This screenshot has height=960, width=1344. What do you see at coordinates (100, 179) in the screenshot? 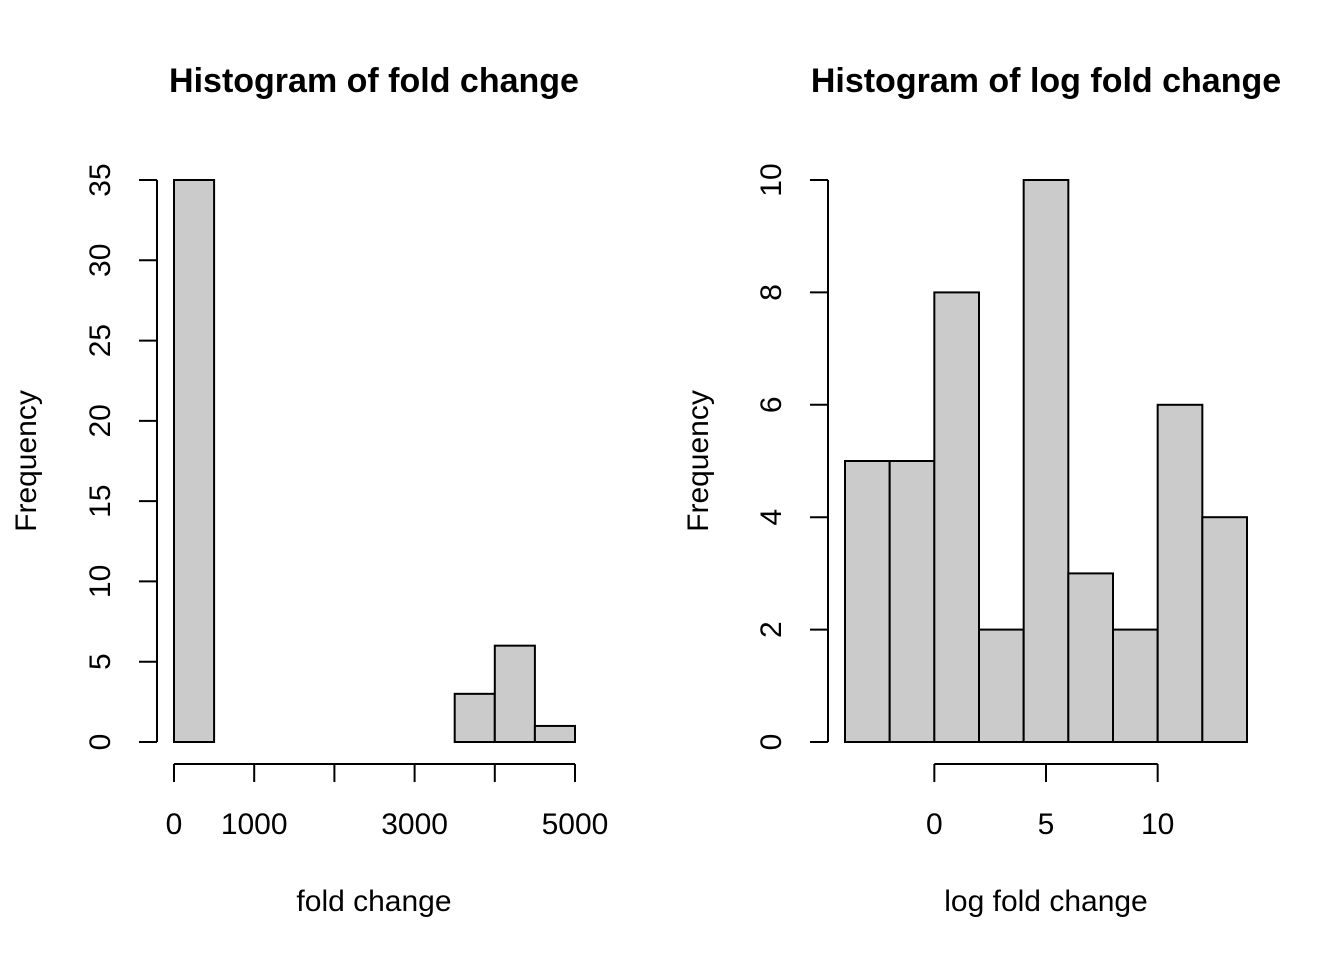
I see `y-tick-label: 35` at bounding box center [100, 179].